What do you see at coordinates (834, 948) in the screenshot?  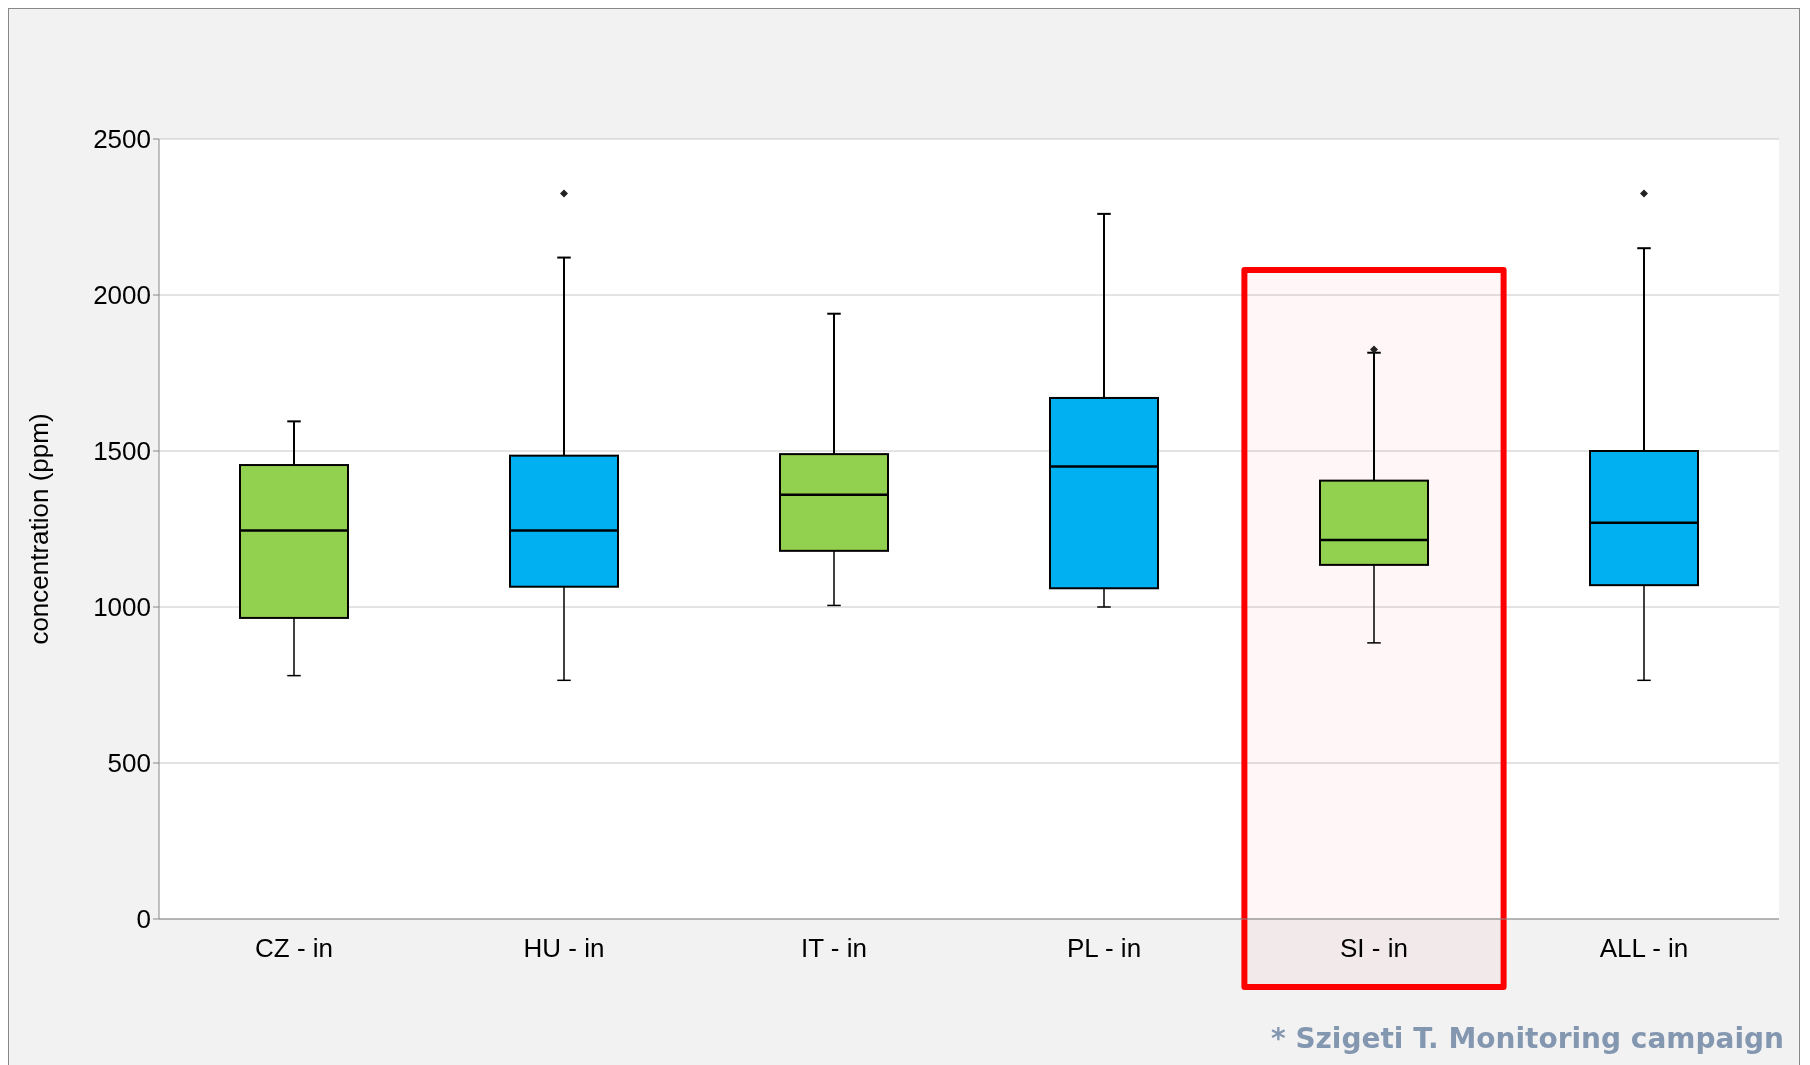 I see `x-tick-label: IT - in` at bounding box center [834, 948].